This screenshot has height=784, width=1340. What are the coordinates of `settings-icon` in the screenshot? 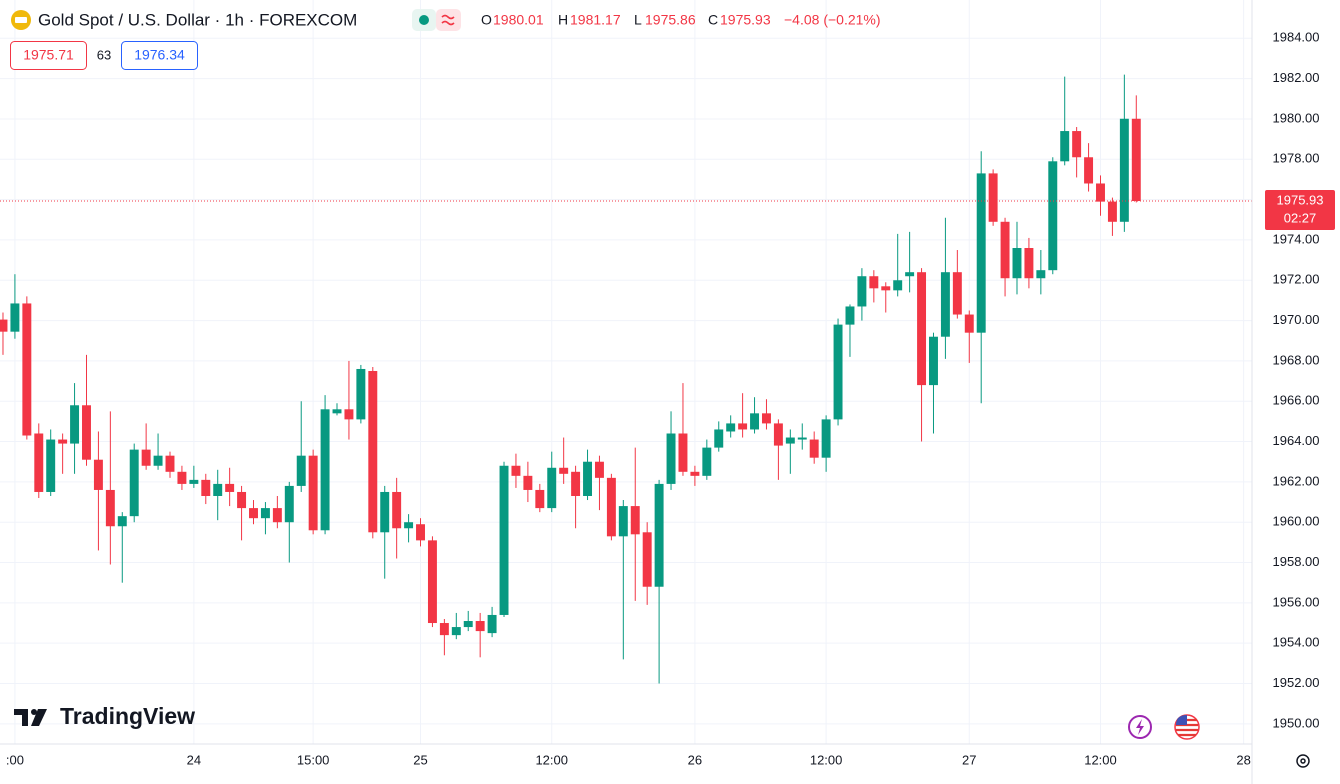 It's located at (1303, 761).